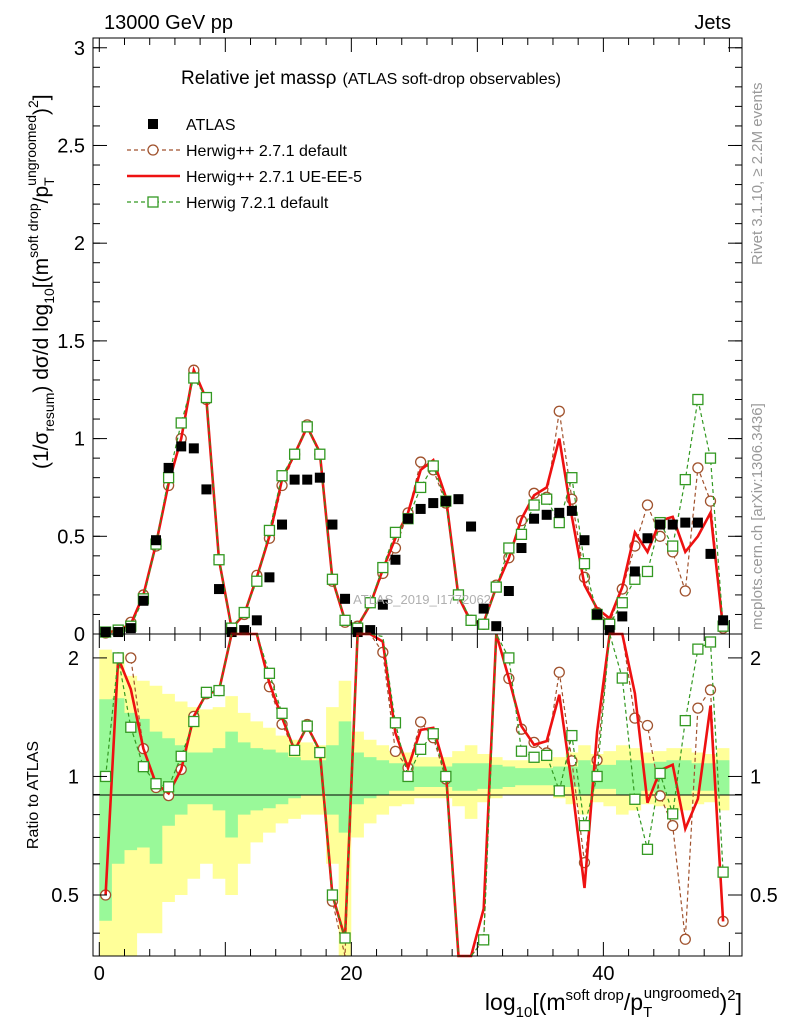  Describe the element at coordinates (764, 896) in the screenshot. I see `ratio-y-tick-label-right: 0.5` at that location.